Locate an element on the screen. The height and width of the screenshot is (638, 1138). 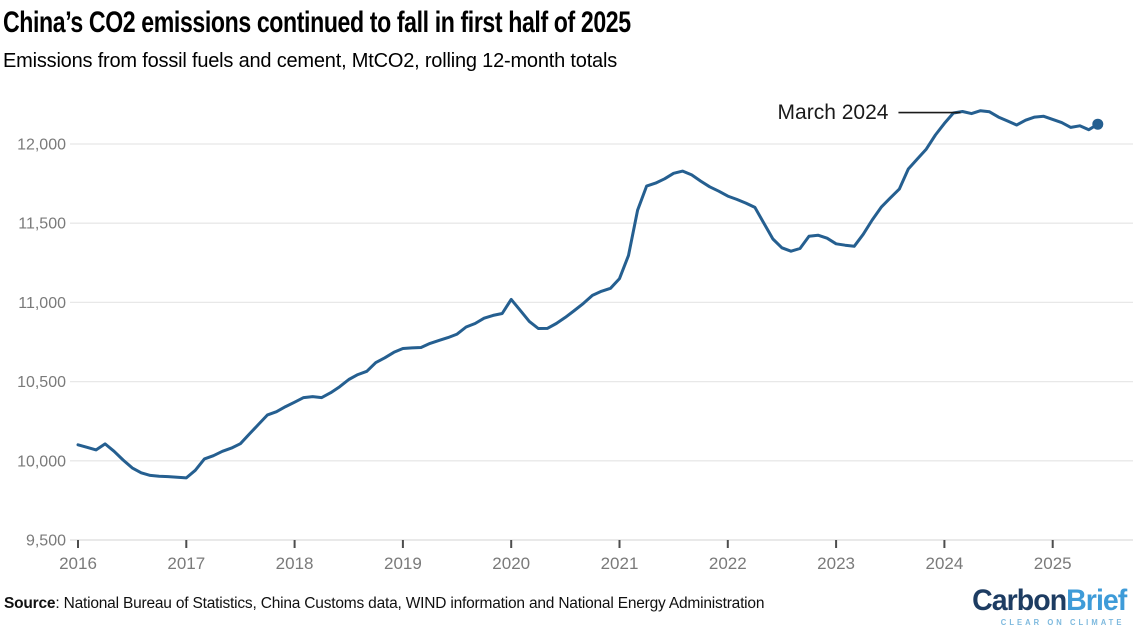
x-axis-label: 2025 is located at coordinates (1053, 563).